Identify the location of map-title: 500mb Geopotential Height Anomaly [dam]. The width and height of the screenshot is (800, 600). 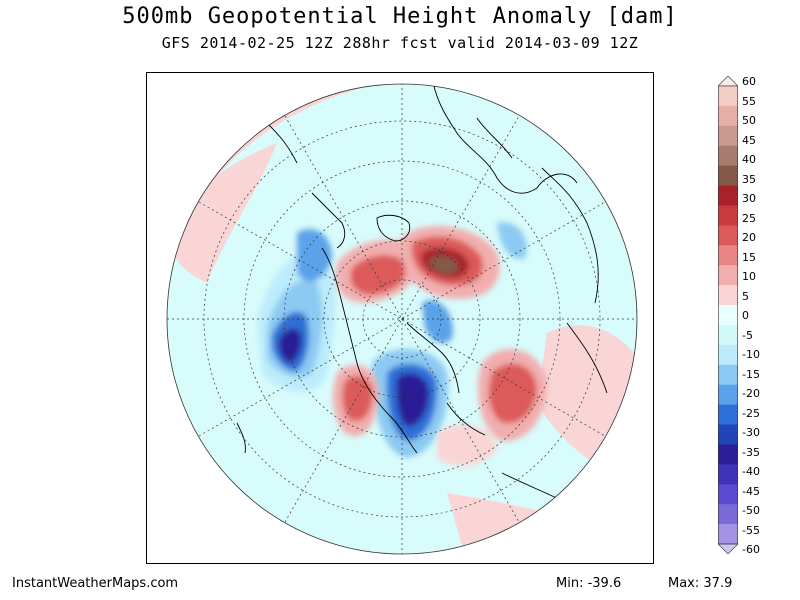
(400, 16).